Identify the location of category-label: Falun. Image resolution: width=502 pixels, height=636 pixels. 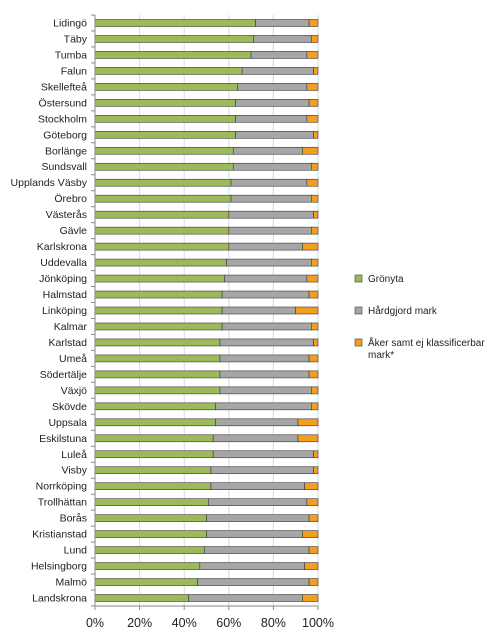
(74, 71).